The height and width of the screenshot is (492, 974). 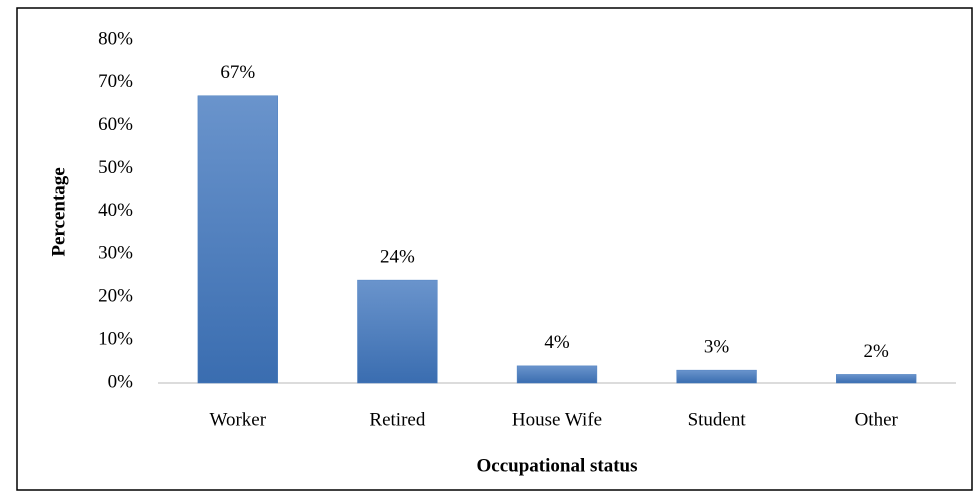 What do you see at coordinates (717, 419) in the screenshot?
I see `x-tick-label: Student` at bounding box center [717, 419].